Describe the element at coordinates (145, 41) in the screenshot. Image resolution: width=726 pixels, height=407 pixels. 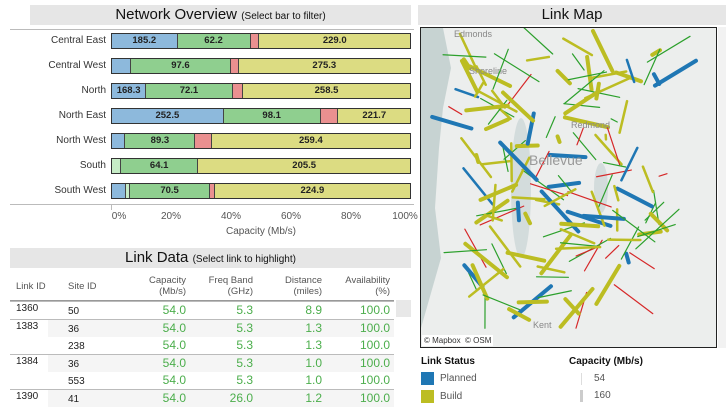
I see `bar-segment-planned: 185.2` at that location.